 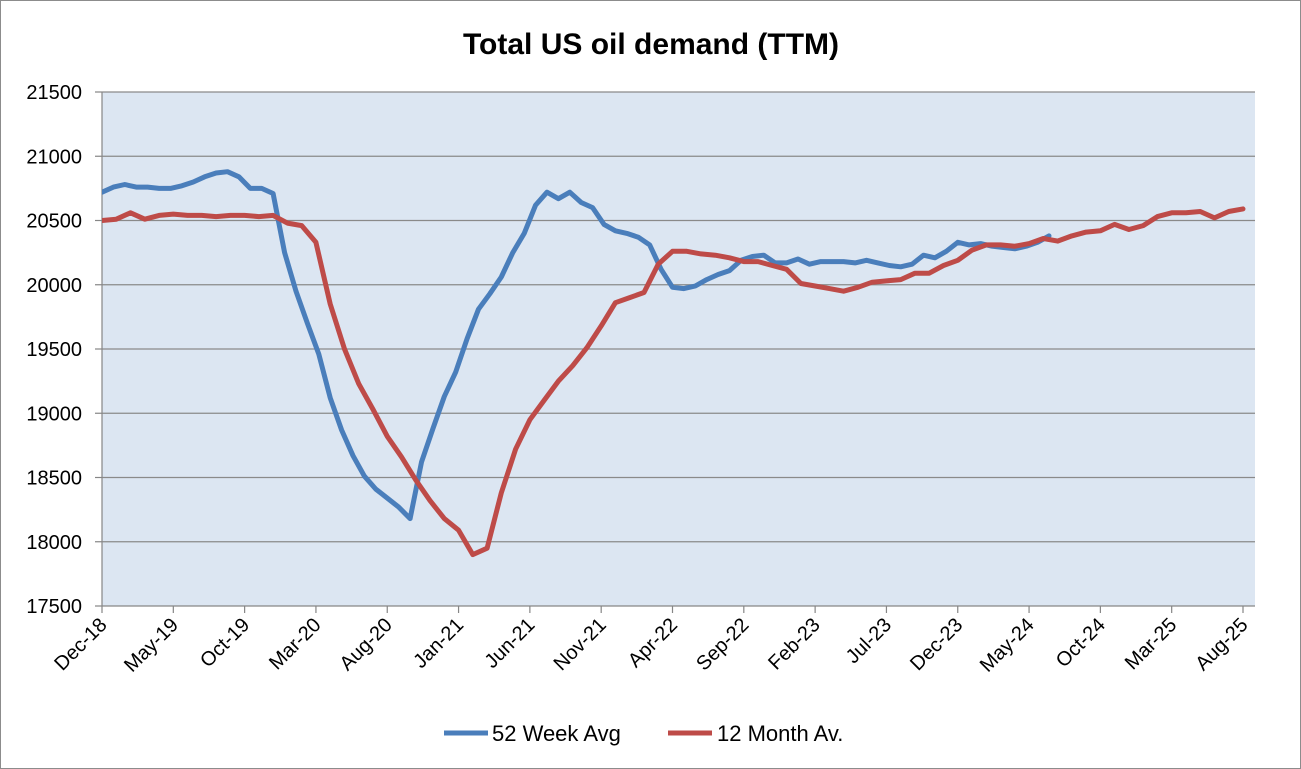 I want to click on x-tick-label: Mar-20, so click(x=295, y=644).